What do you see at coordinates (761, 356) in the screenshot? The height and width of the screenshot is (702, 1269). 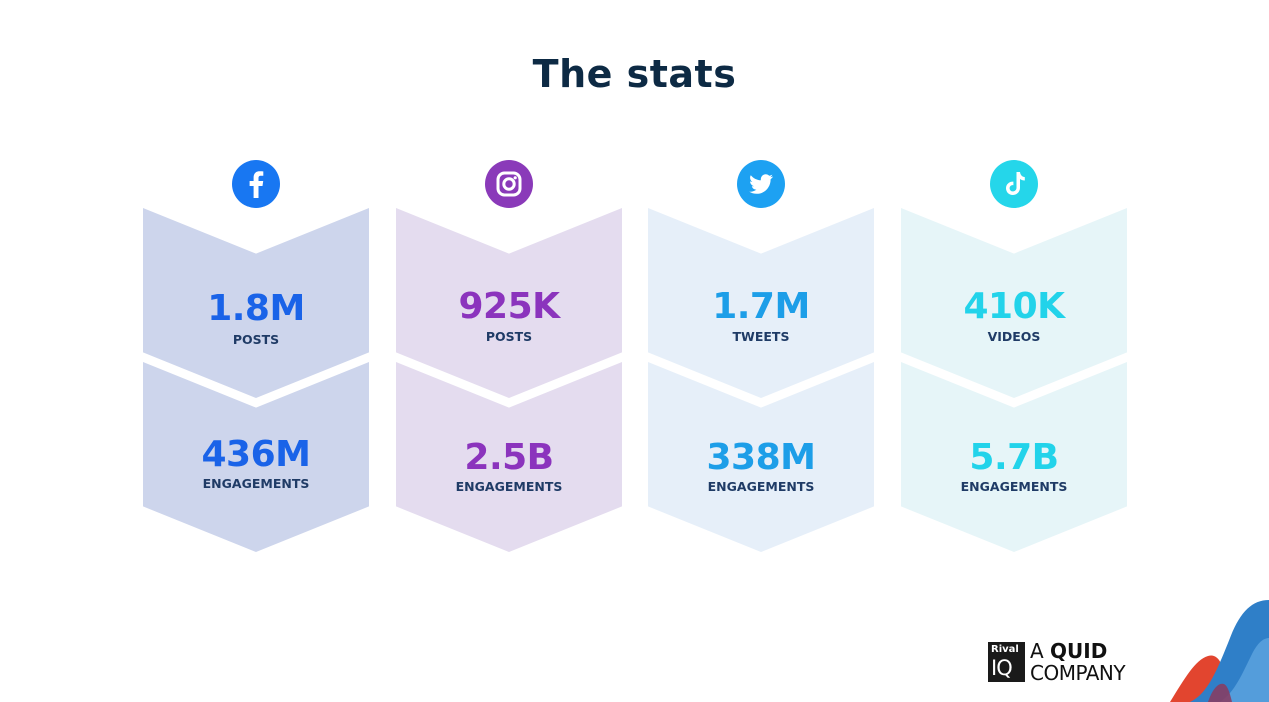 I see `stat-column-twitter: 1.7M TWEETS 338M ENGAGEMENTS` at bounding box center [761, 356].